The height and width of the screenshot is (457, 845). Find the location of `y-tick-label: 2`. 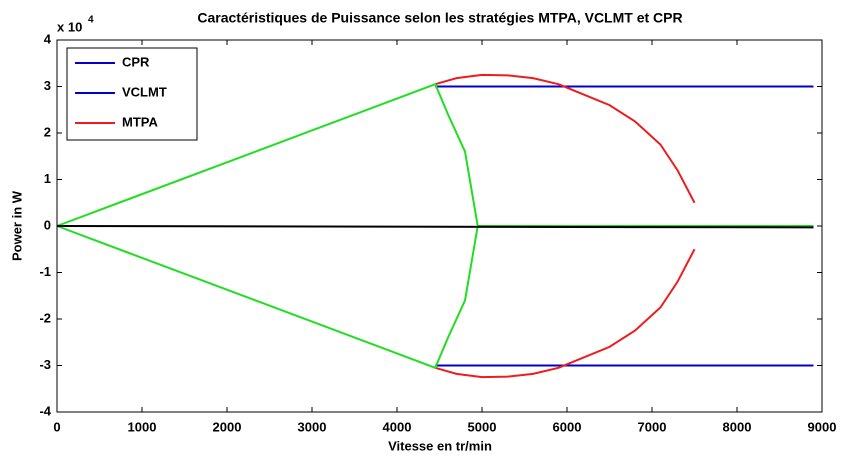

y-tick-label: 2 is located at coordinates (47, 131).